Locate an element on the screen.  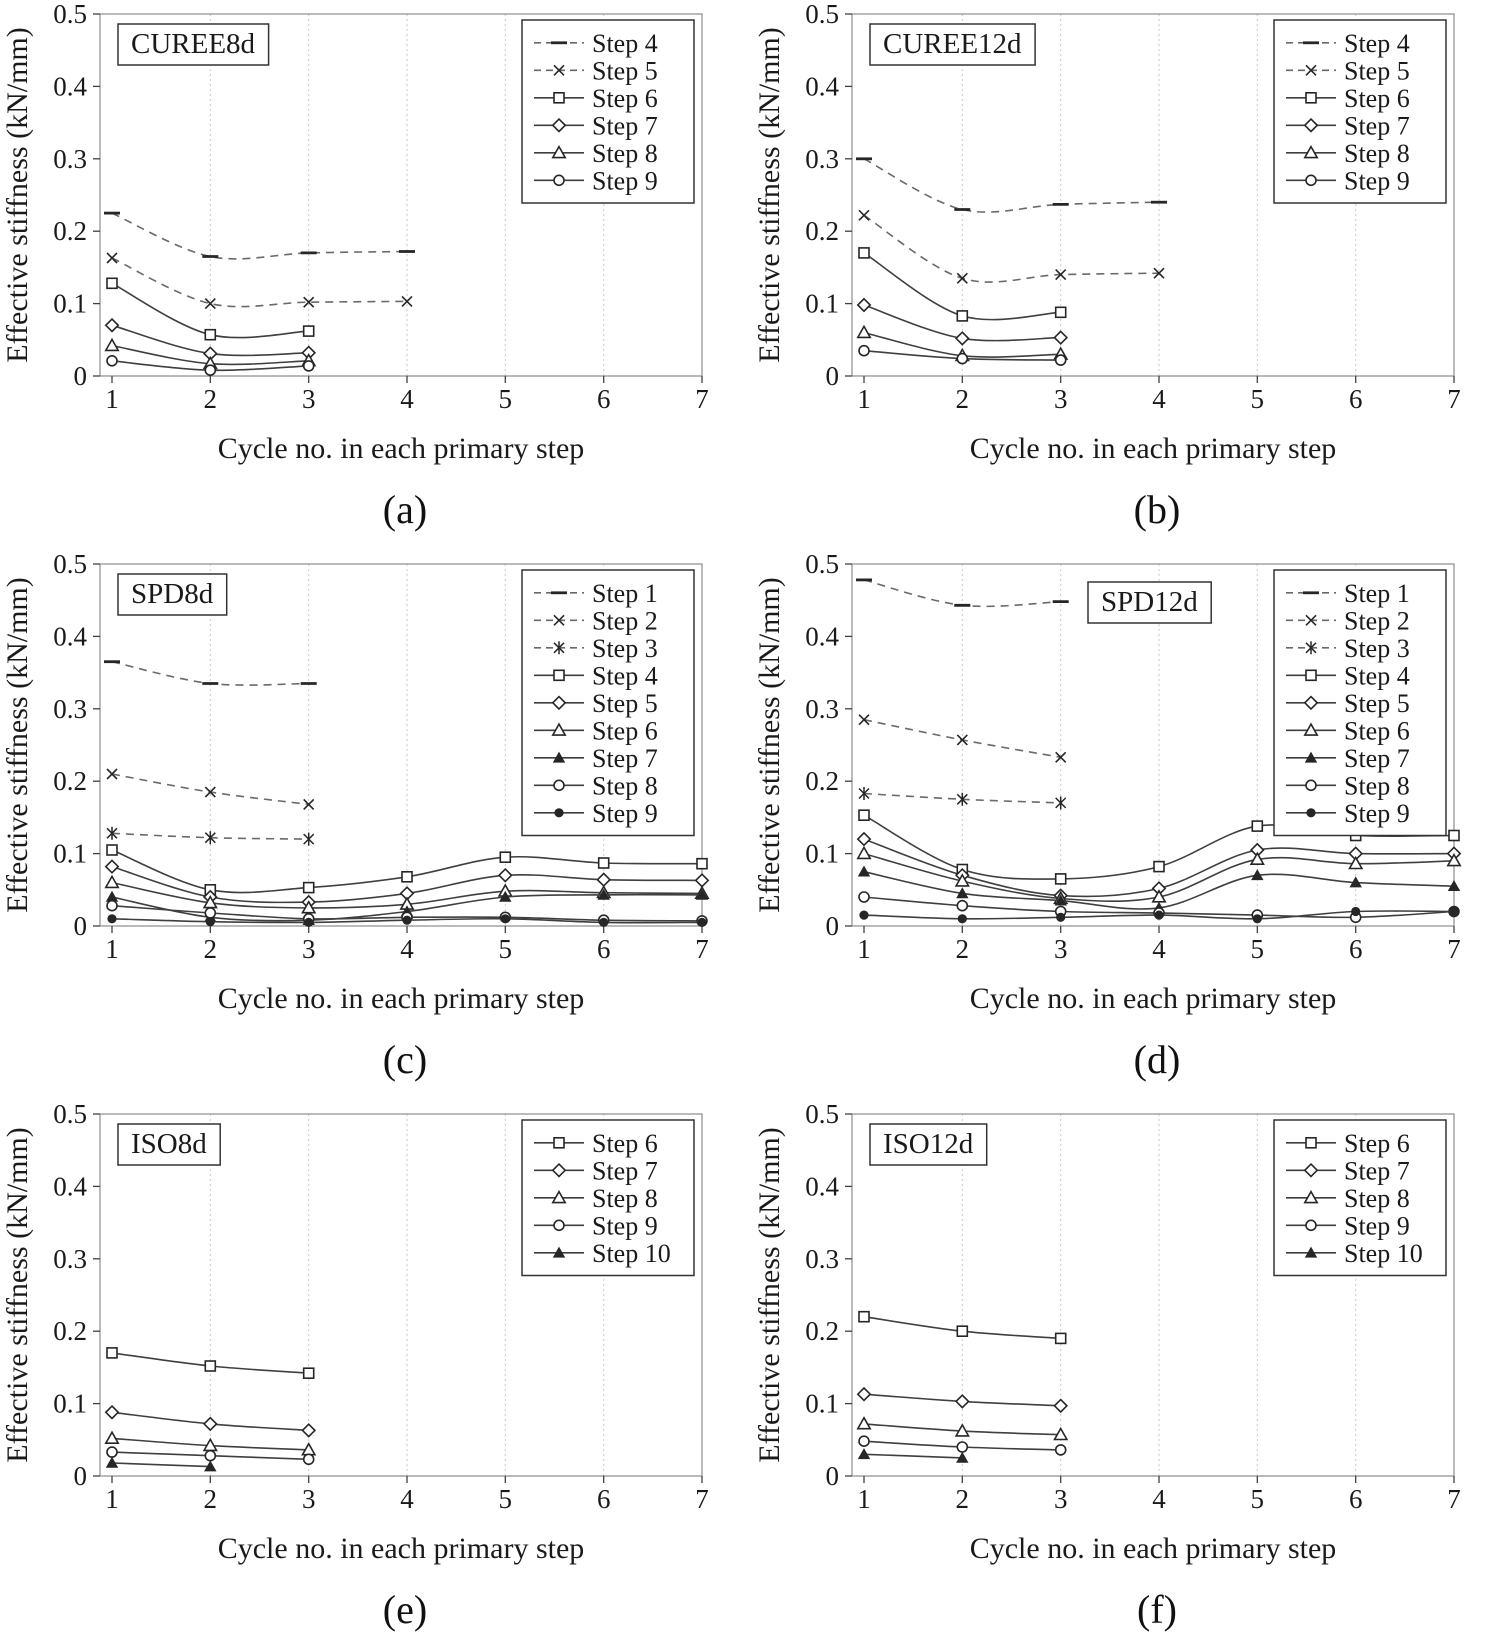
legend-item-step-8: Step 8 is located at coordinates (596, 153).